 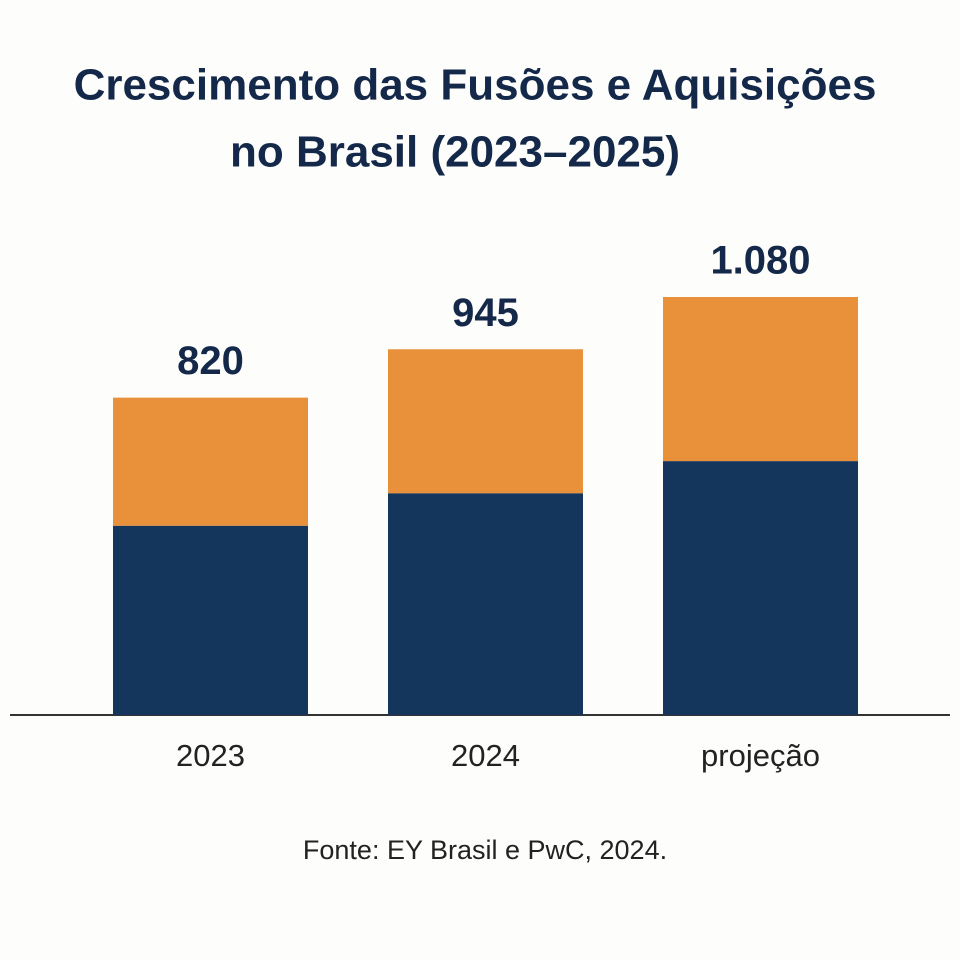 What do you see at coordinates (210, 755) in the screenshot?
I see `x-tick-label: 2023` at bounding box center [210, 755].